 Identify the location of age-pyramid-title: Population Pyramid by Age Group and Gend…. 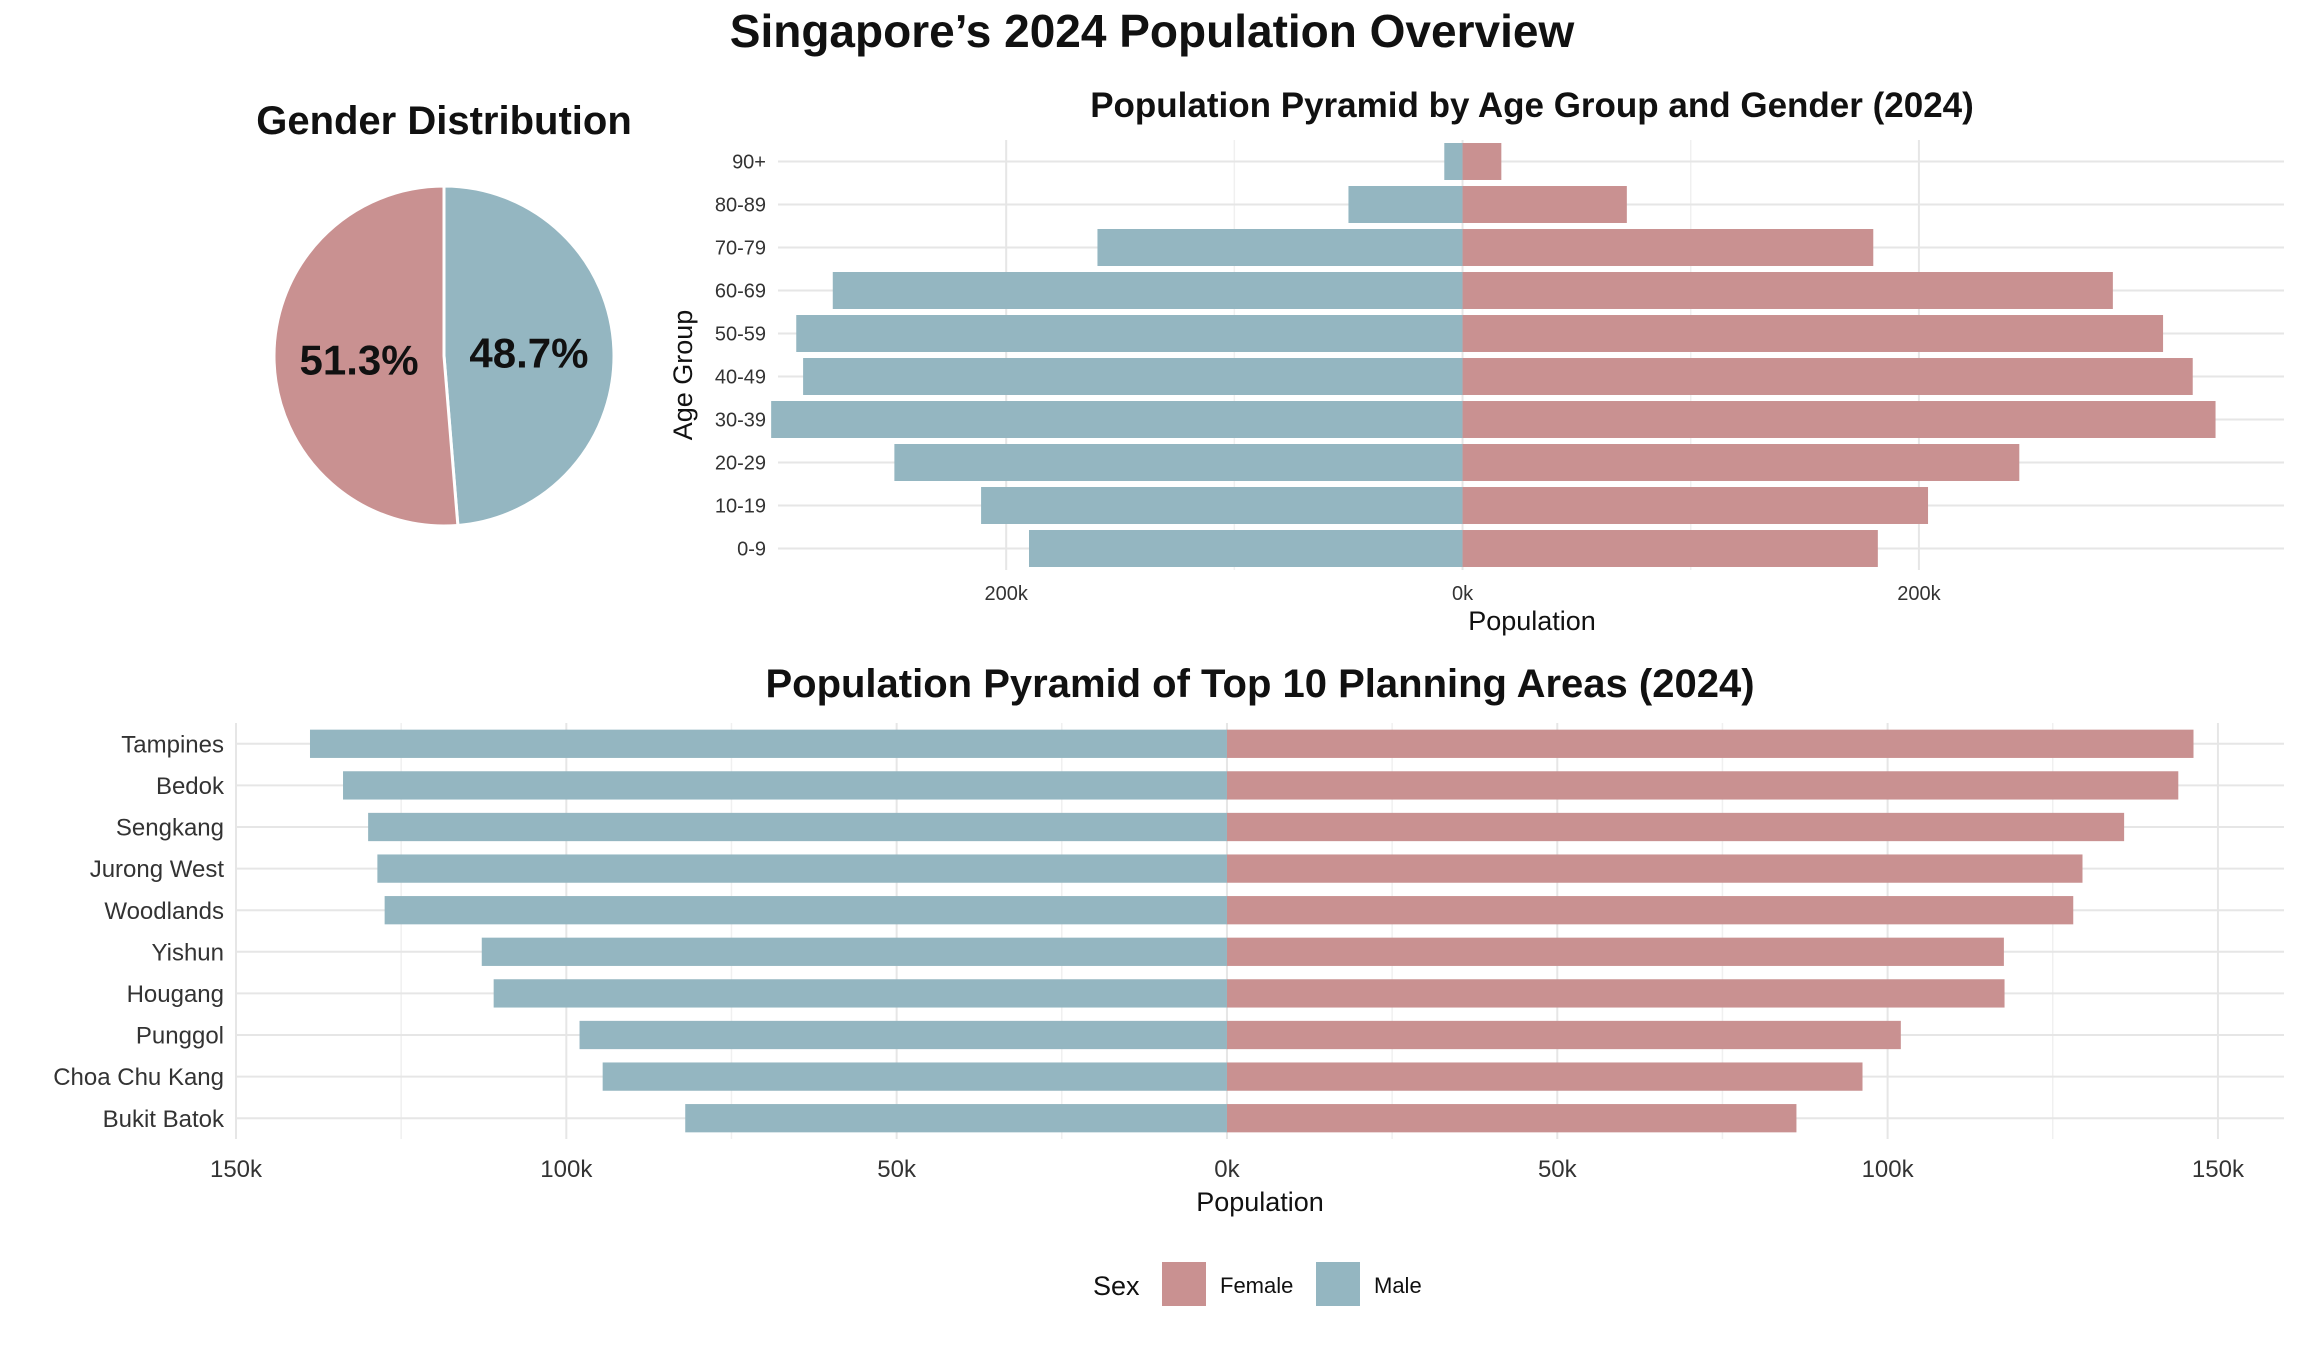
(1532, 105).